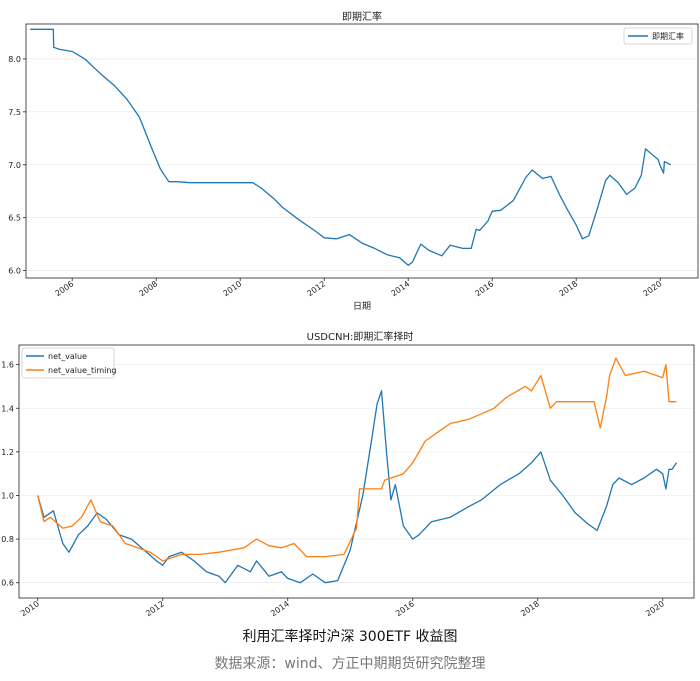  What do you see at coordinates (7, 539) in the screenshot?
I see `y-tick-label: 0.8` at bounding box center [7, 539].